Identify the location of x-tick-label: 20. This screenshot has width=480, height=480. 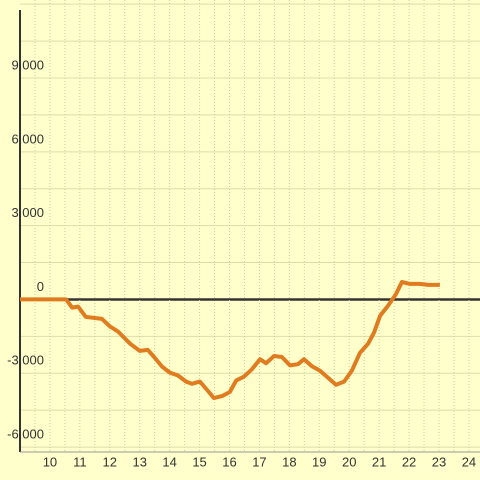
(349, 461).